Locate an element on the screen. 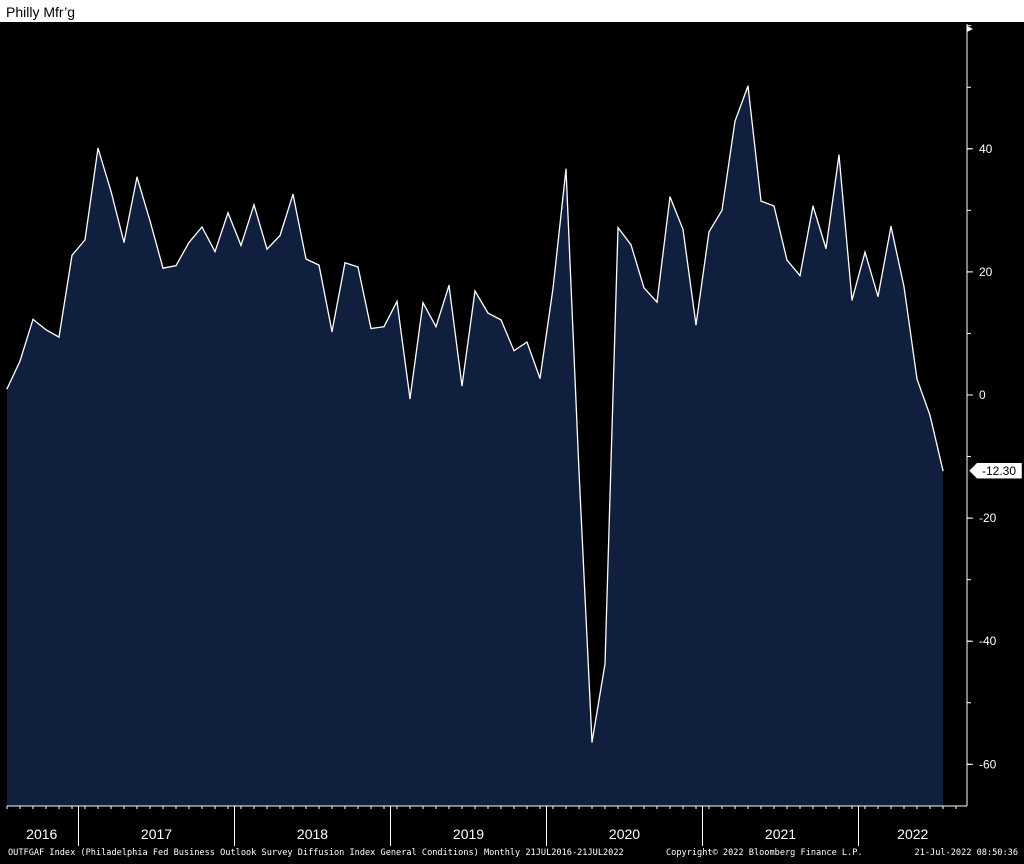 The width and height of the screenshot is (1024, 864). y-axis-arrow is located at coordinates (970, 29).